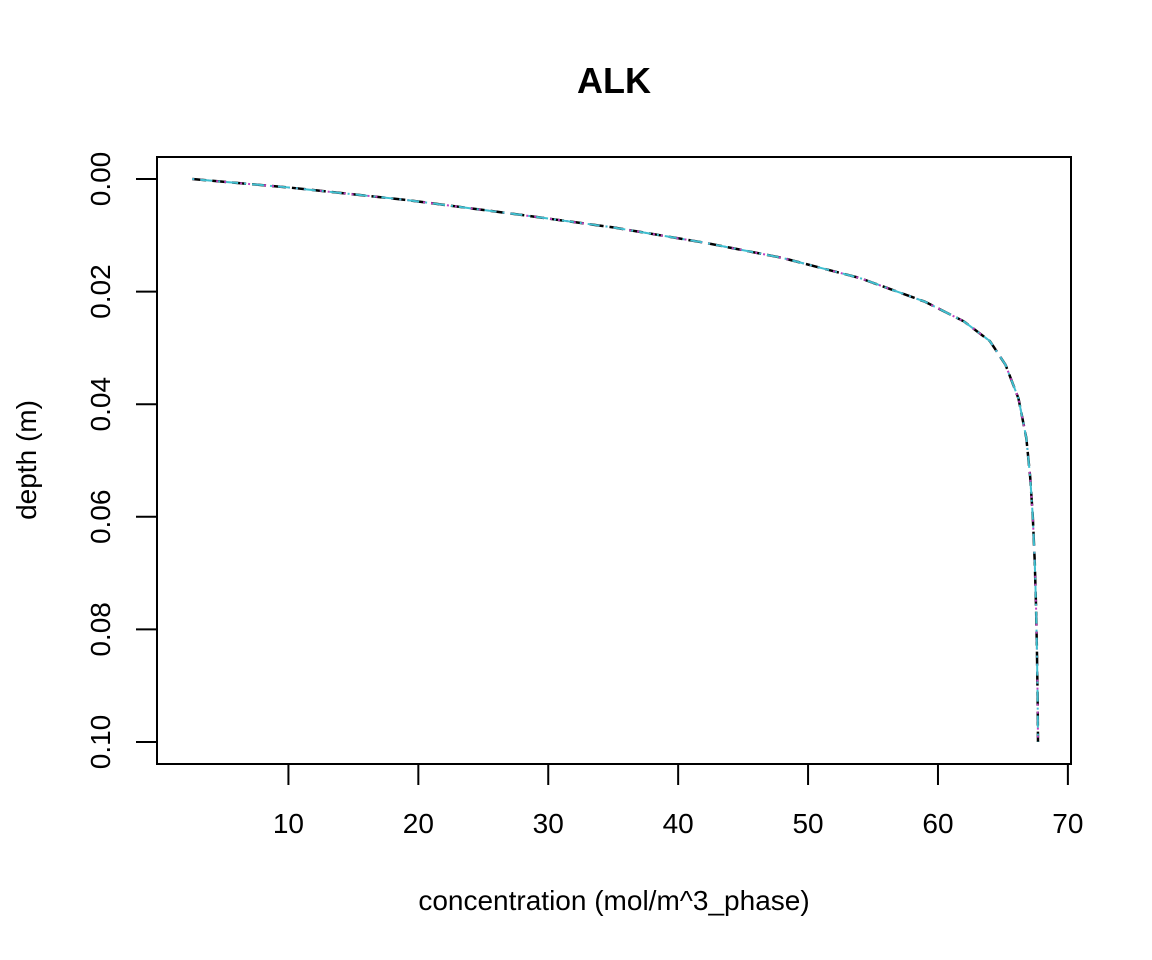 The height and width of the screenshot is (960, 1152). Describe the element at coordinates (100, 517) in the screenshot. I see `y-tick-label: 0.06` at that location.